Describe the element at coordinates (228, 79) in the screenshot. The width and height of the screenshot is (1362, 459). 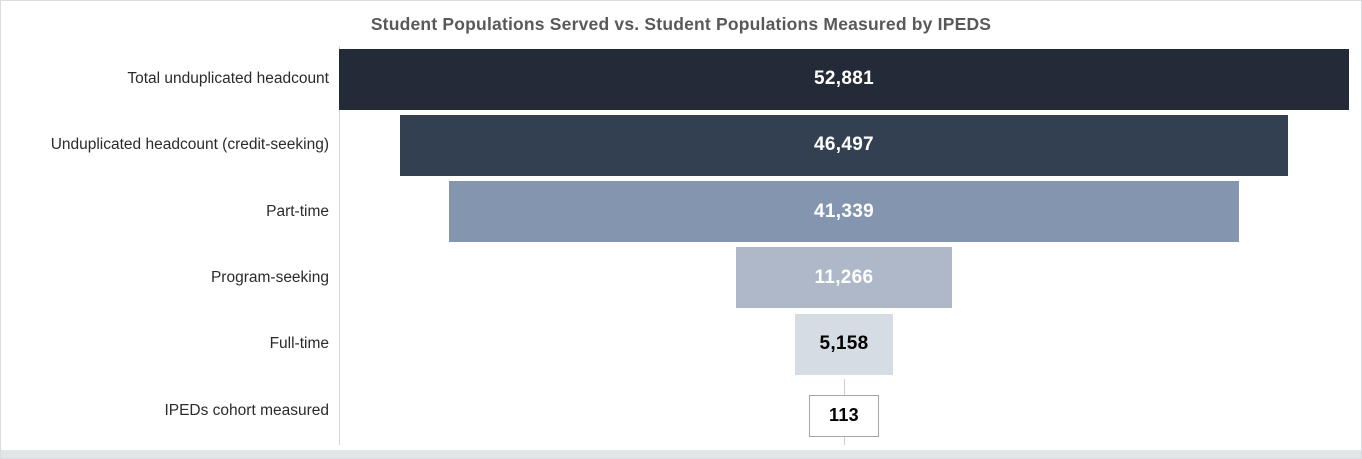
I see `category-label: Total unduplicated headcount` at that location.